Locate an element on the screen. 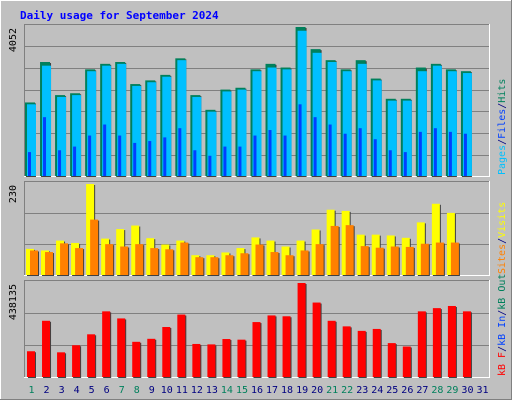 This screenshot has width=512, height=400. x-day-label: 28 is located at coordinates (437, 390).